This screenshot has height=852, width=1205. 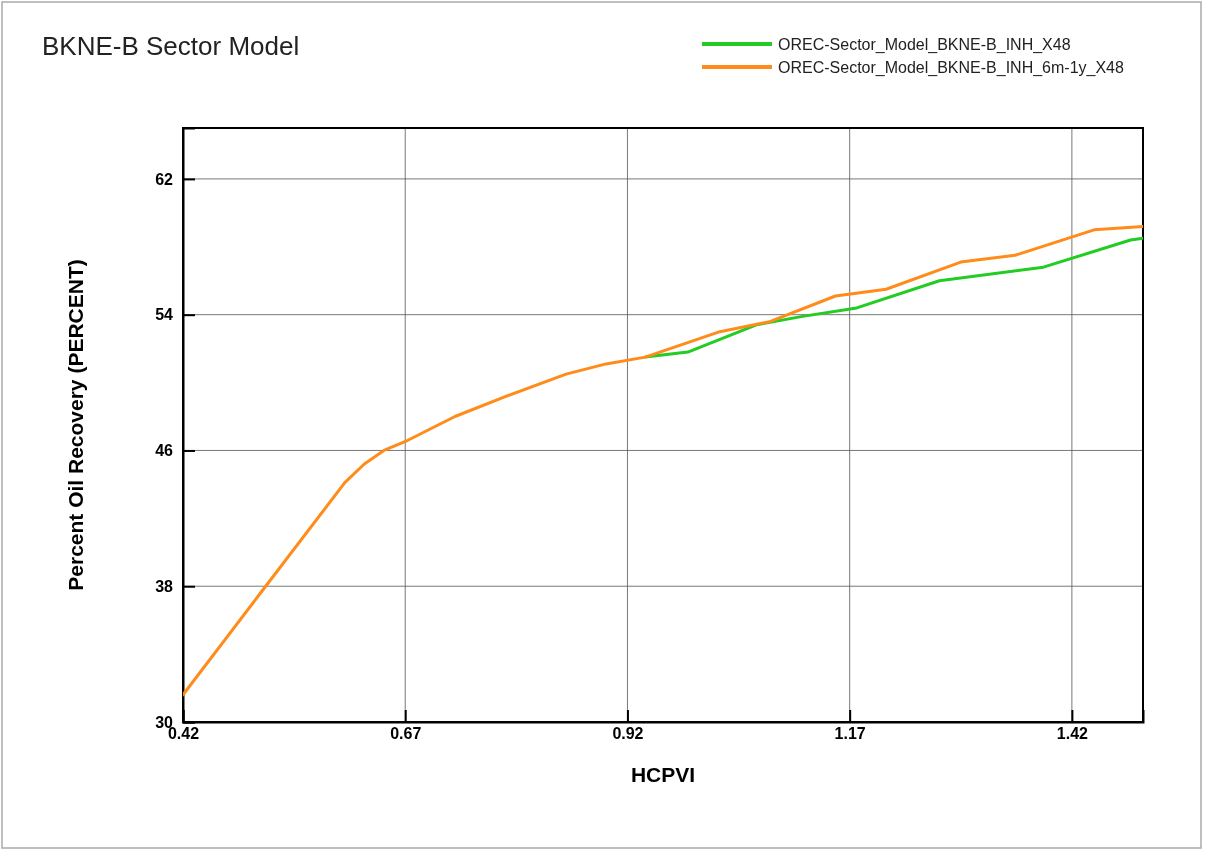 I want to click on x-tick-label: 1.17, so click(x=850, y=734).